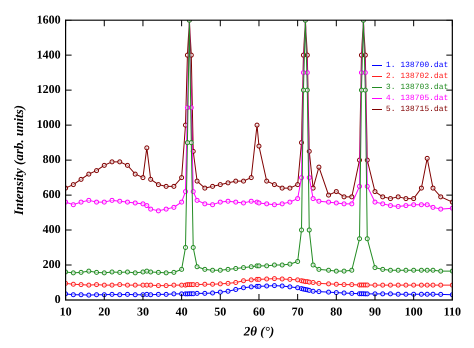  What do you see at coordinates (417, 76) in the screenshot?
I see `legend-label: 2. 138702.dat` at bounding box center [417, 76].